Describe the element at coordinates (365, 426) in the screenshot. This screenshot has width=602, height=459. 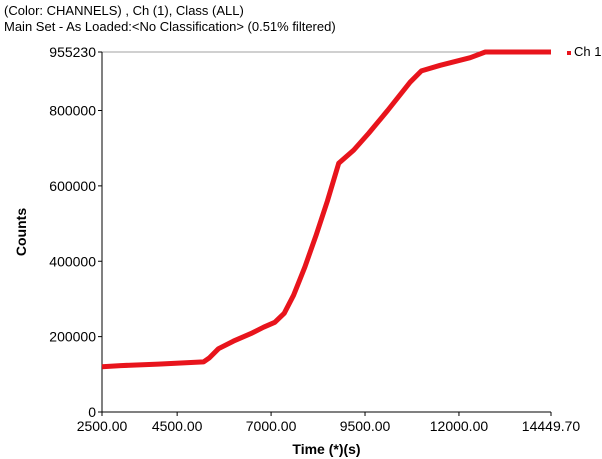
I see `x-tick-label: 9500.00` at that location.